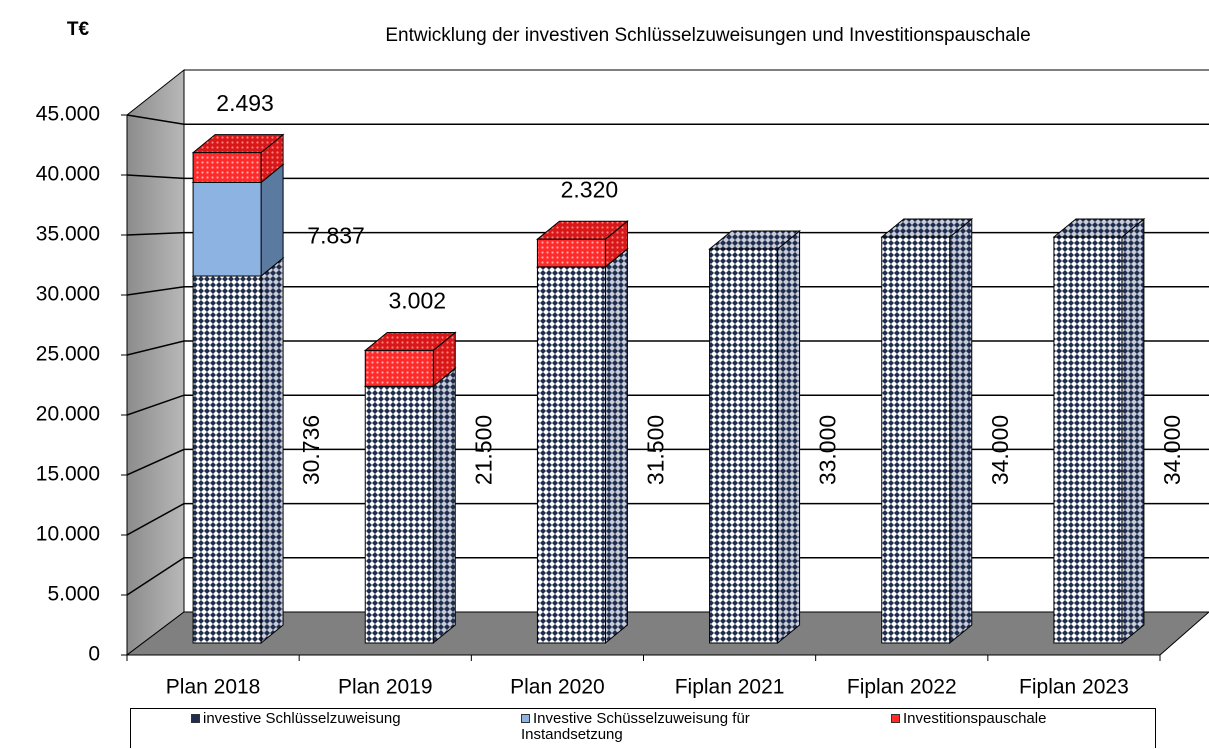 The width and height of the screenshot is (1209, 749). Describe the element at coordinates (302, 718) in the screenshot. I see `legend-label: investive Schlüsselzuweisung` at that location.